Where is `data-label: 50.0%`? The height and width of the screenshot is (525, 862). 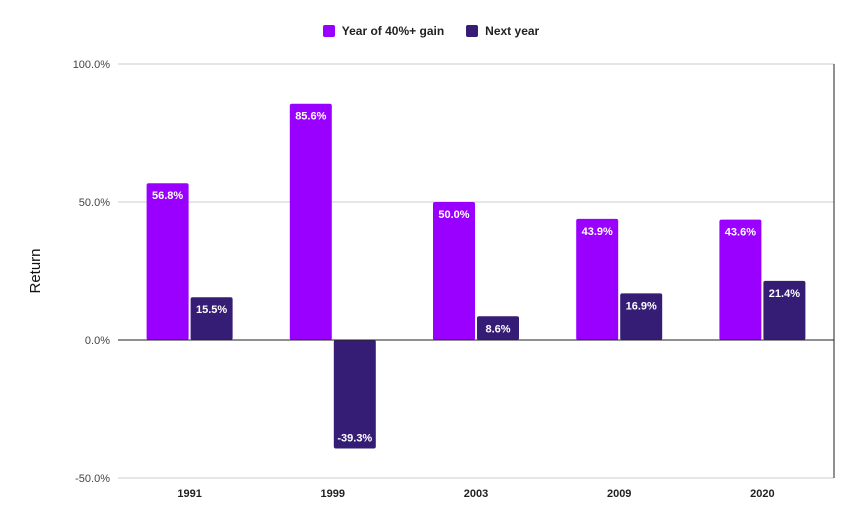
data-label: 50.0% is located at coordinates (453, 215).